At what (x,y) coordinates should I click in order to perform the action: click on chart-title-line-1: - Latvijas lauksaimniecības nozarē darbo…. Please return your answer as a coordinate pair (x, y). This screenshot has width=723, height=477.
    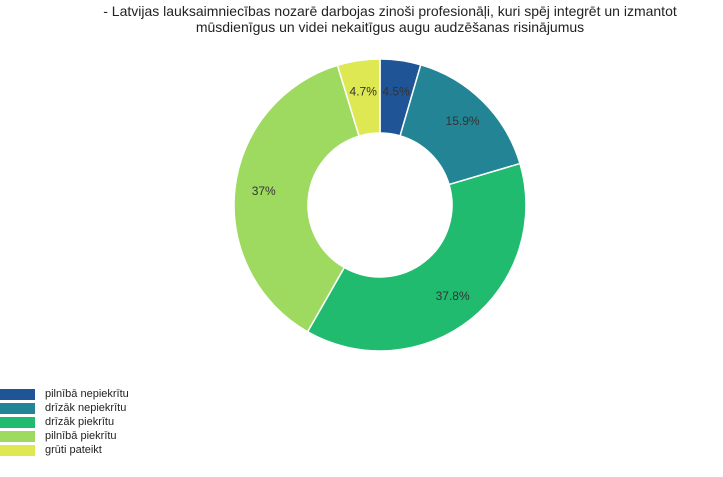
    Looking at the image, I should click on (390, 11).